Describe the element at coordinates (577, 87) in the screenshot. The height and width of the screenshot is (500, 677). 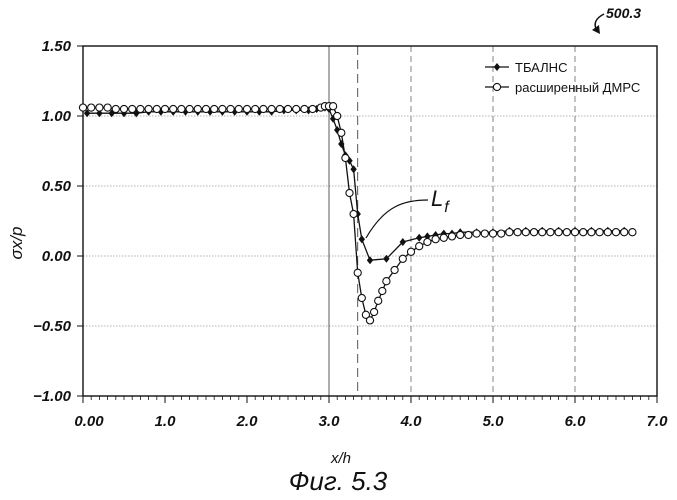
I see `legend-label-2: расширенный ДМРС` at that location.